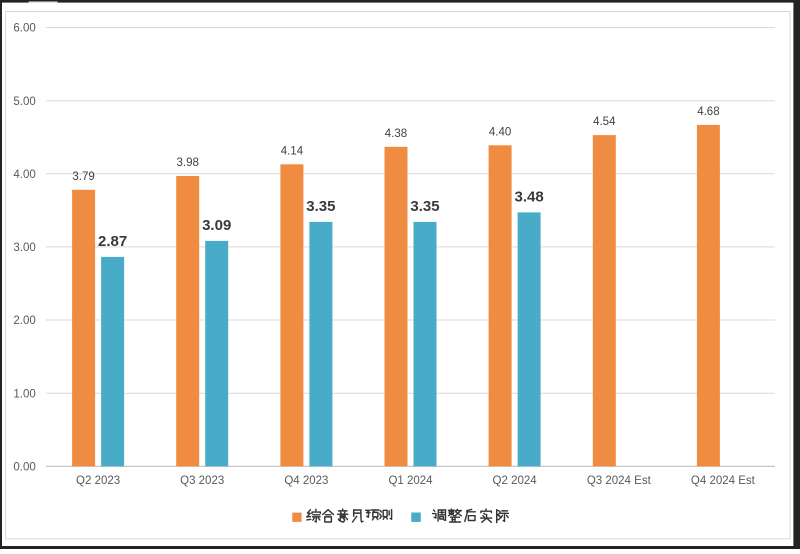  Describe the element at coordinates (24, 321) in the screenshot. I see `svg-text: 2.00` at that location.